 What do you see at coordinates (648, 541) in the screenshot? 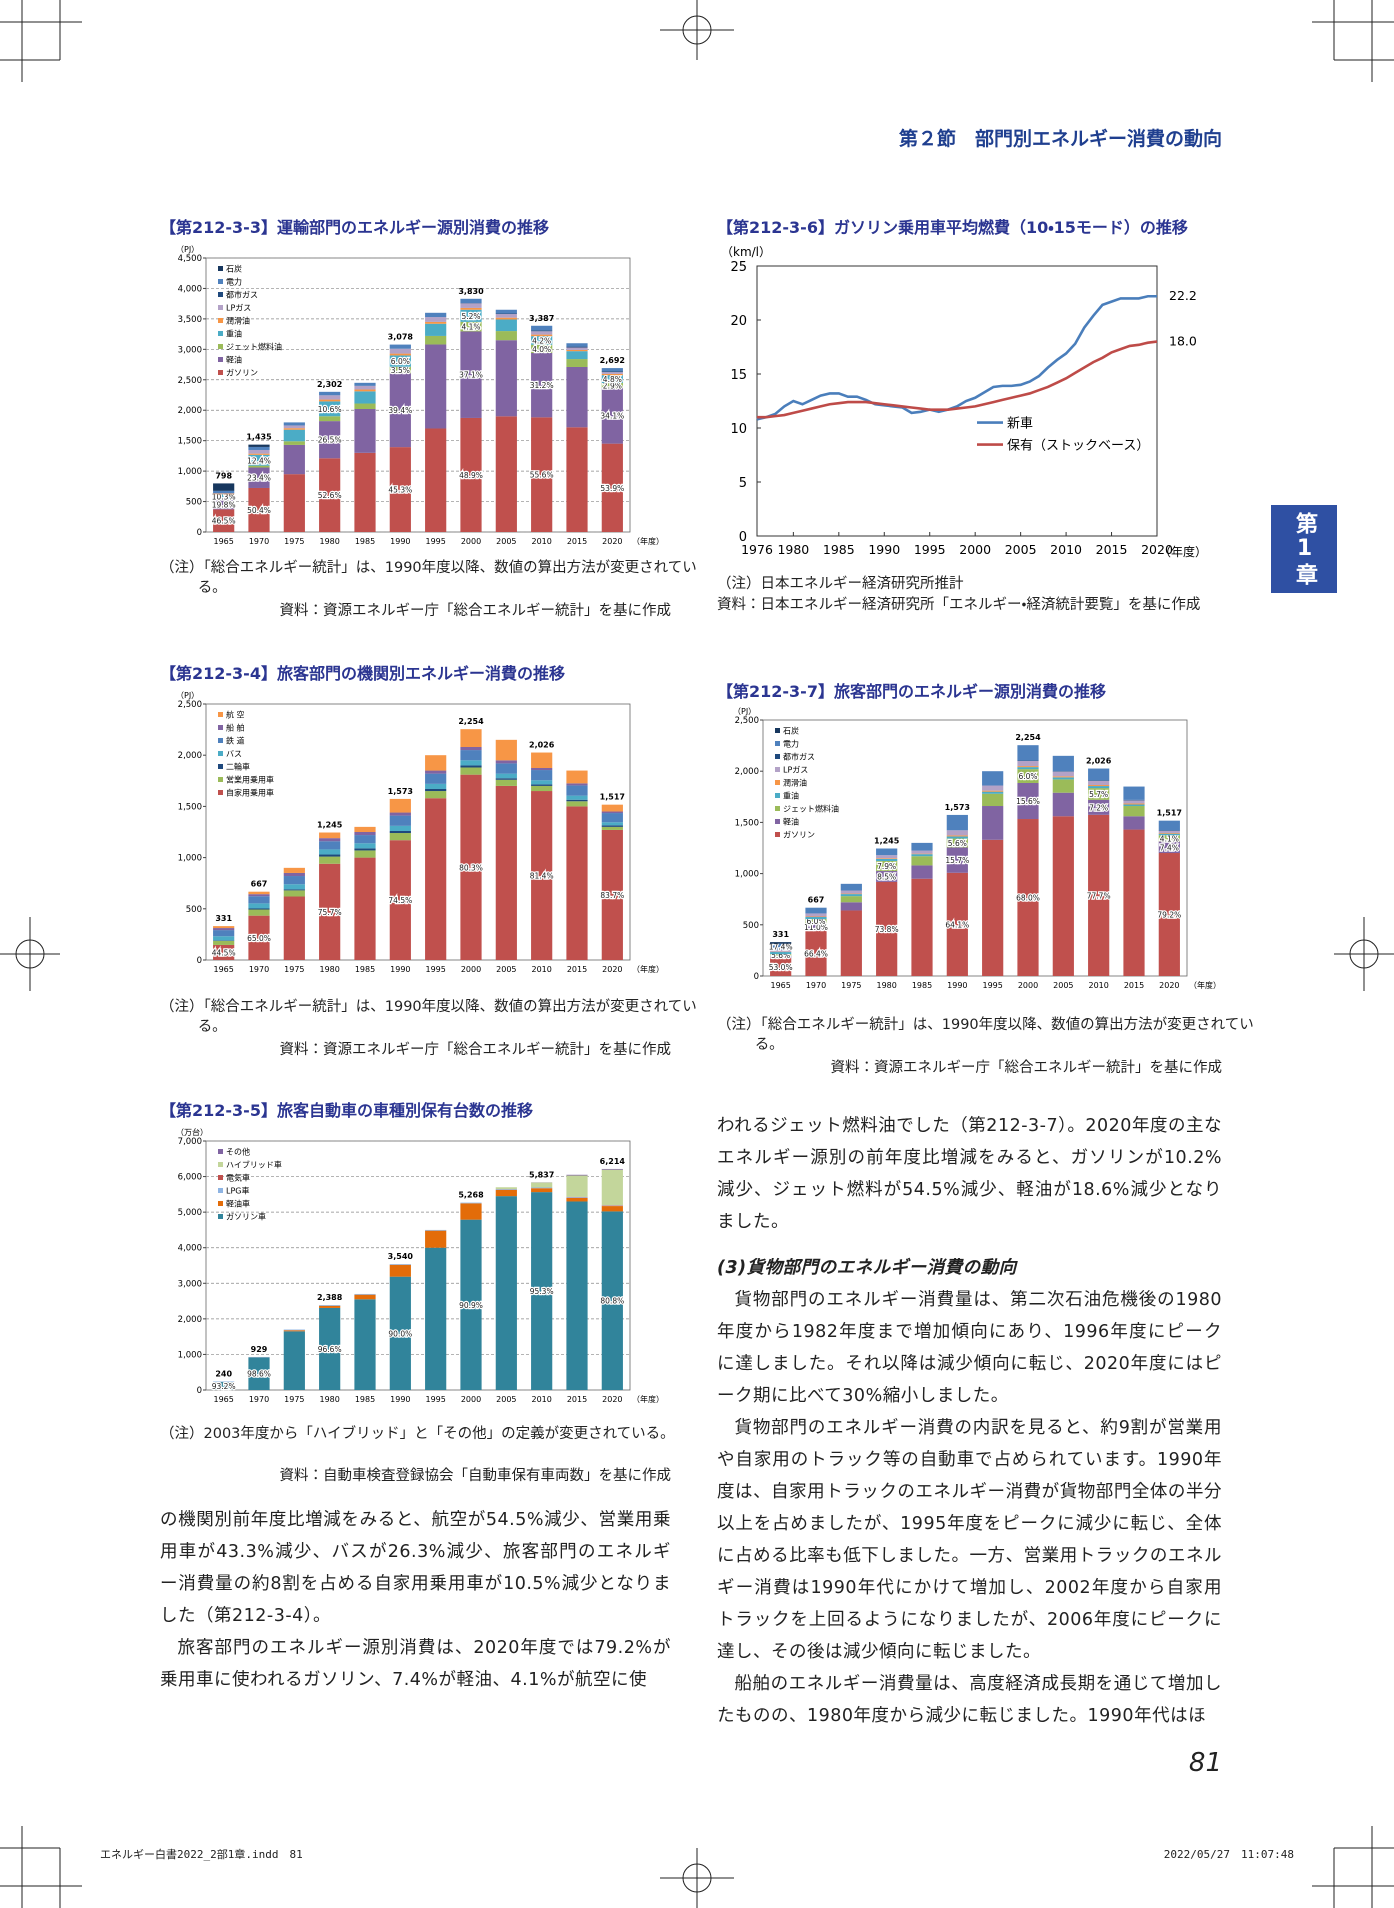
I see `x-axis-label: （年度）` at bounding box center [648, 541].